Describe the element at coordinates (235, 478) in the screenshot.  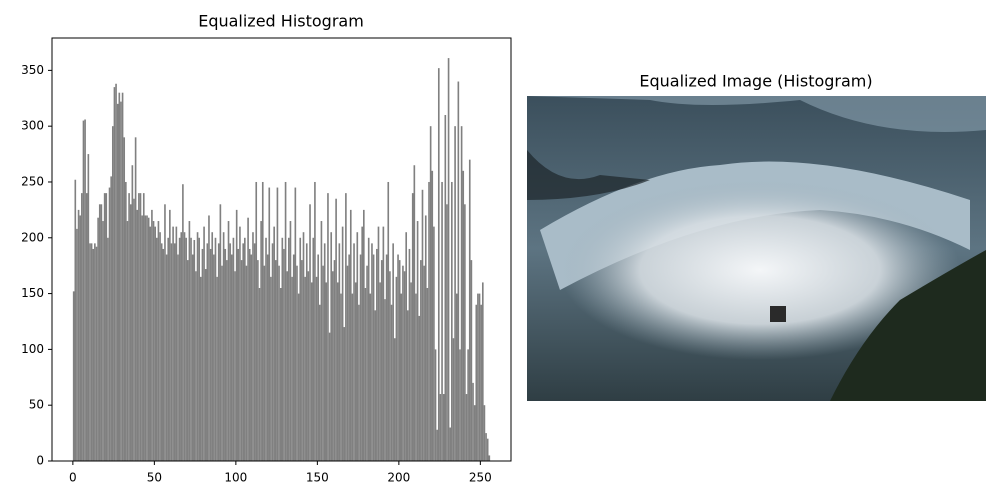
I see `x-tick-label: 100` at that location.